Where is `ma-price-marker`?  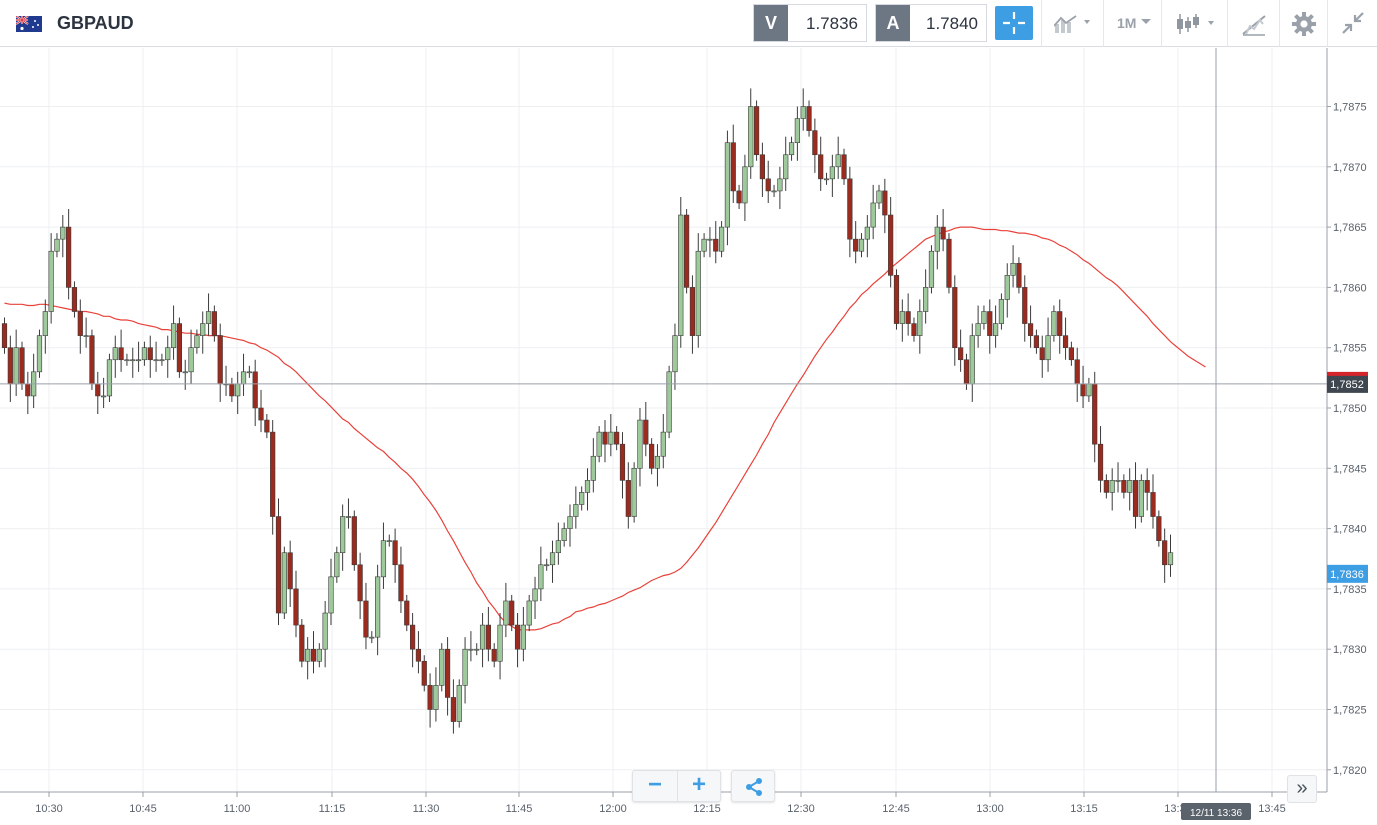 ma-price-marker is located at coordinates (1347, 382).